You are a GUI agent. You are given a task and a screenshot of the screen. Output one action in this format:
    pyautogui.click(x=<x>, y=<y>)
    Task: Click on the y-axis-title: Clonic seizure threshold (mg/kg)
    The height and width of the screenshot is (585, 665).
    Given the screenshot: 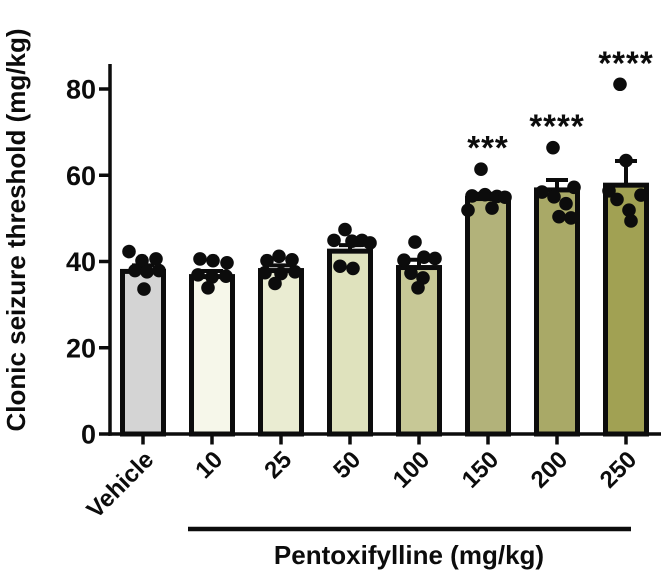 What is the action you would take?
    pyautogui.click(x=16, y=229)
    